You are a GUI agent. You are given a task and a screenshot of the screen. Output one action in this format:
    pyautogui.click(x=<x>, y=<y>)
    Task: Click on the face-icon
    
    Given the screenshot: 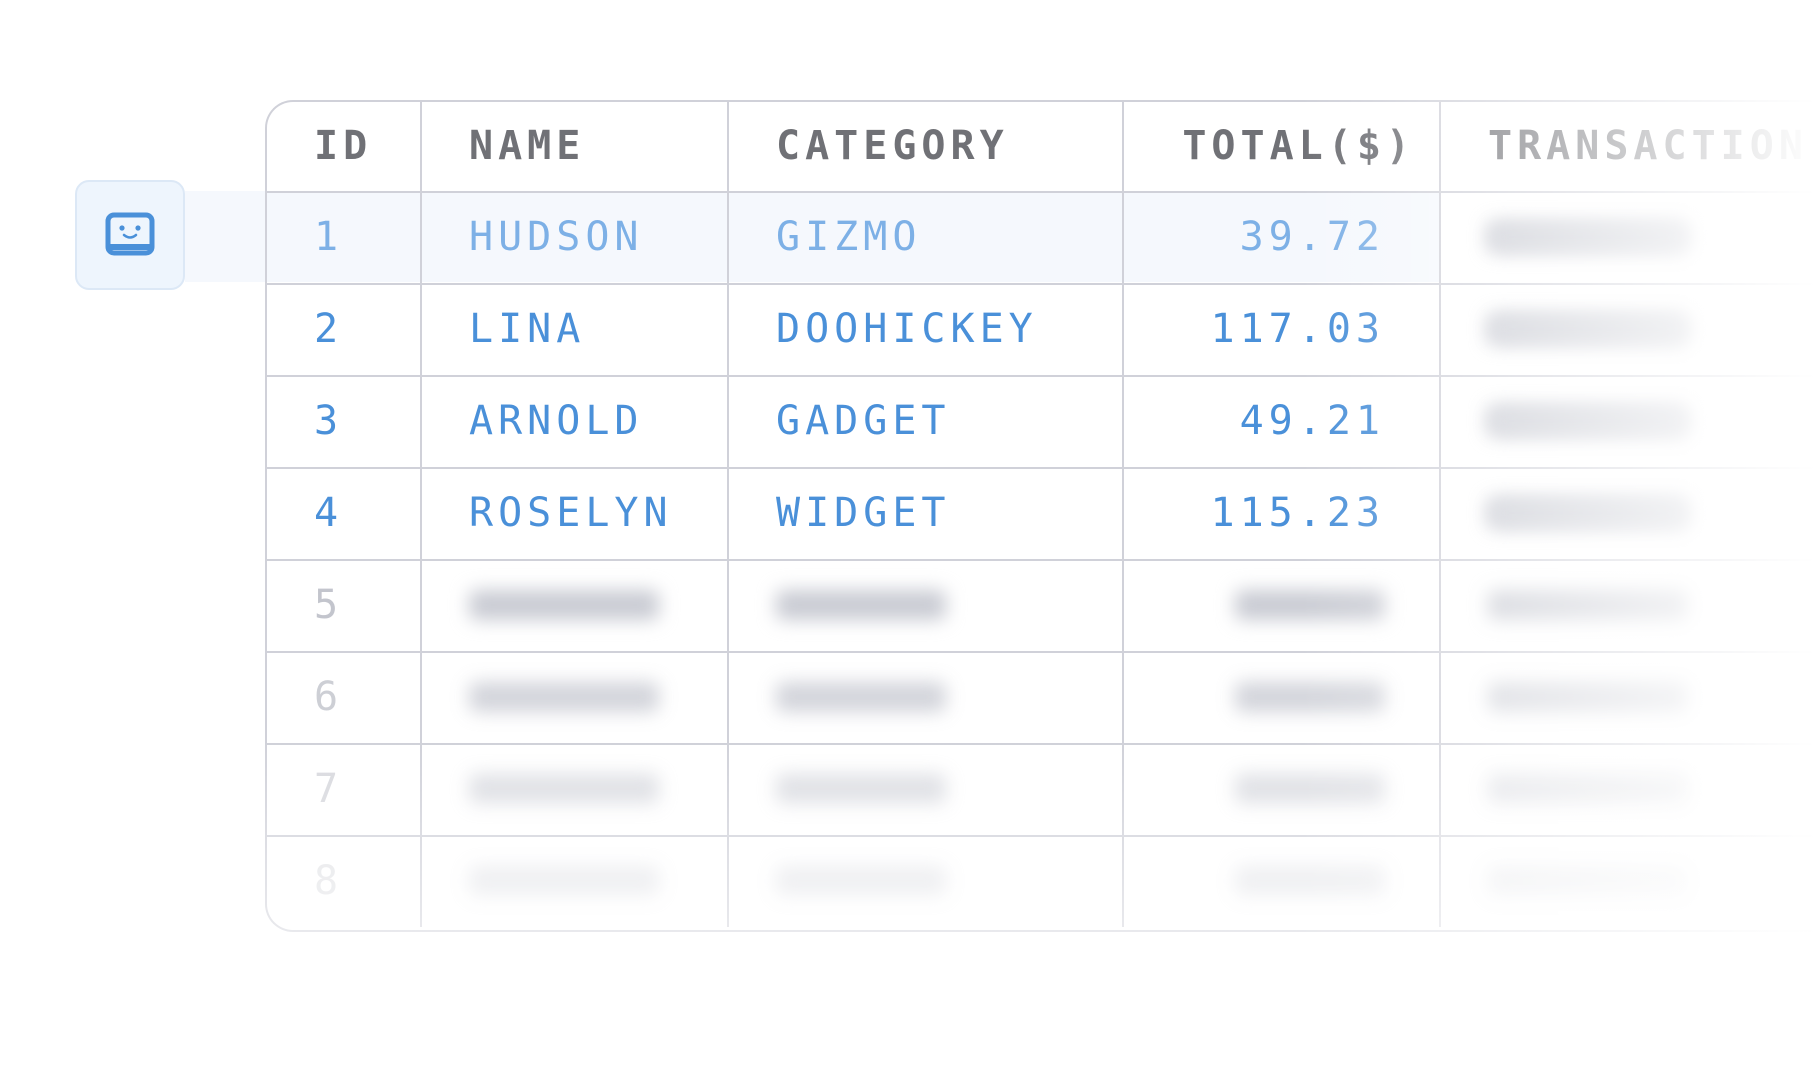 What is the action you would take?
    pyautogui.click(x=130, y=234)
    